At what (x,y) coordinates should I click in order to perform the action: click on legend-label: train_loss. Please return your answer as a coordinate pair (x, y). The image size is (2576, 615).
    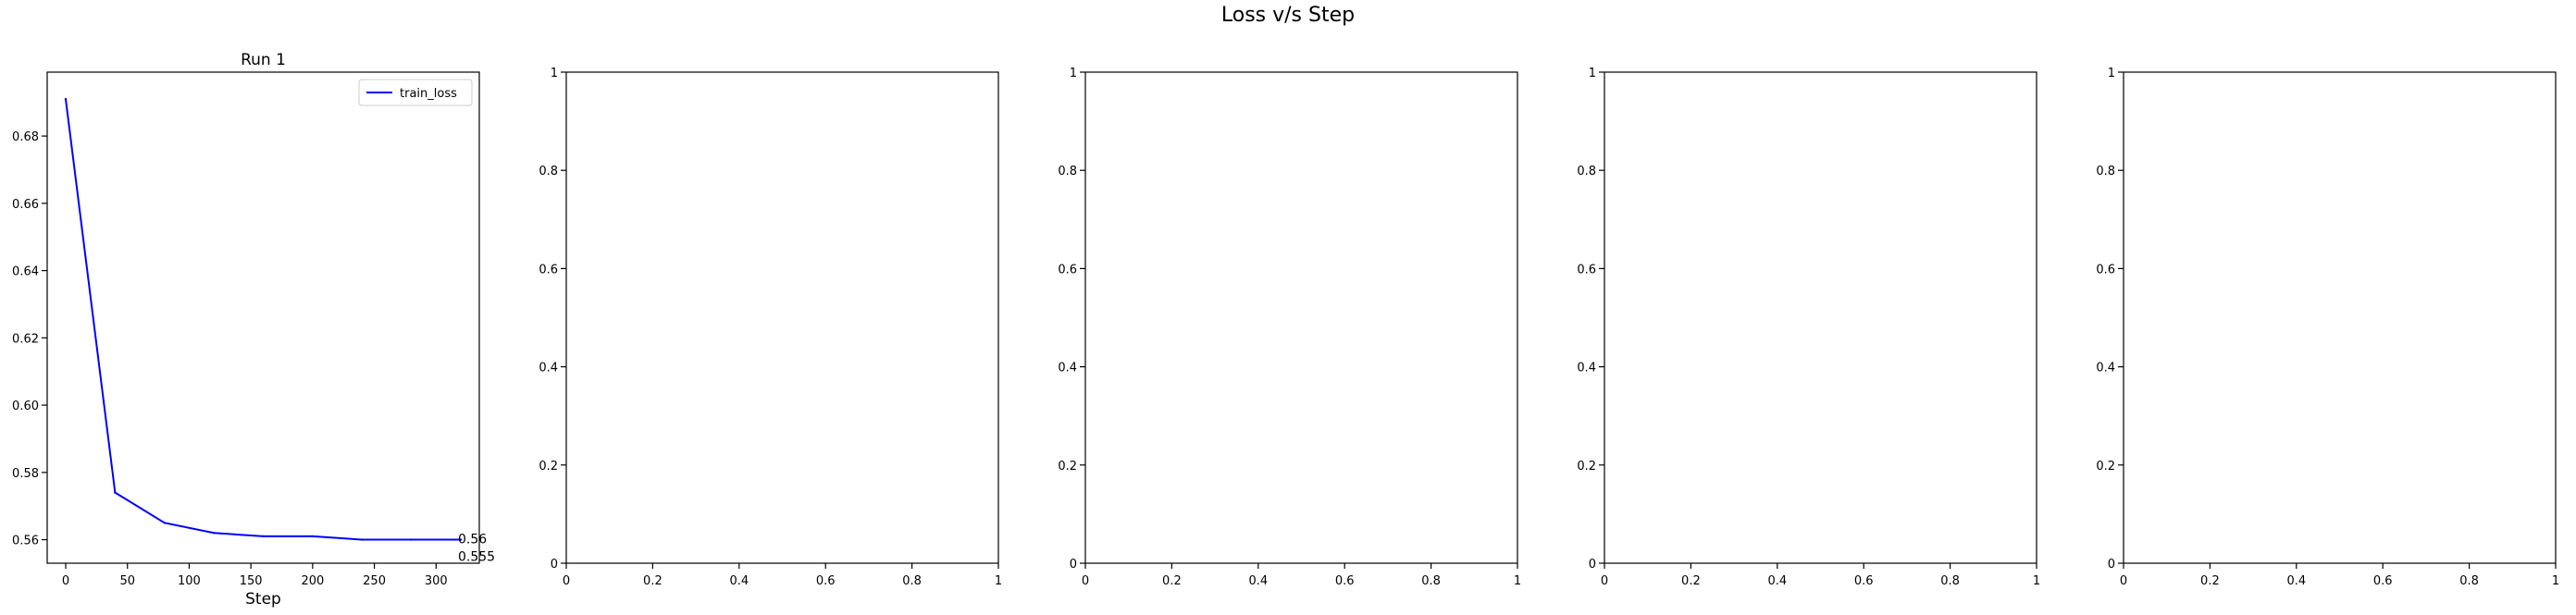
    Looking at the image, I should click on (429, 94).